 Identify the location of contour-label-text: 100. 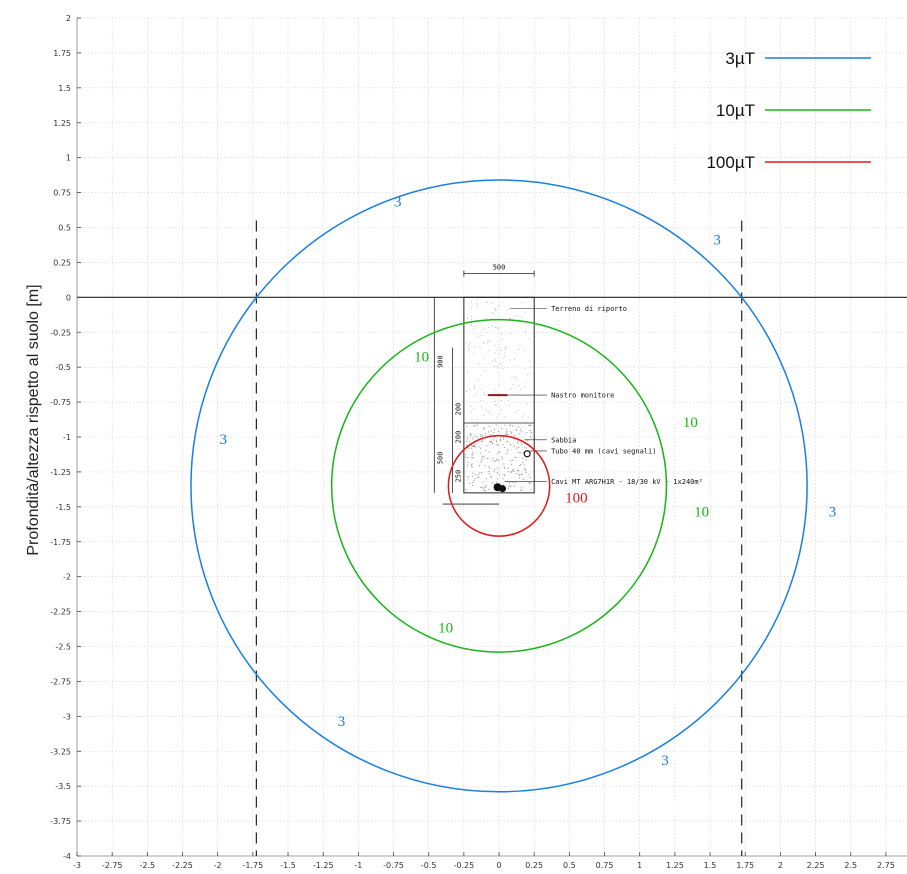
(576, 499).